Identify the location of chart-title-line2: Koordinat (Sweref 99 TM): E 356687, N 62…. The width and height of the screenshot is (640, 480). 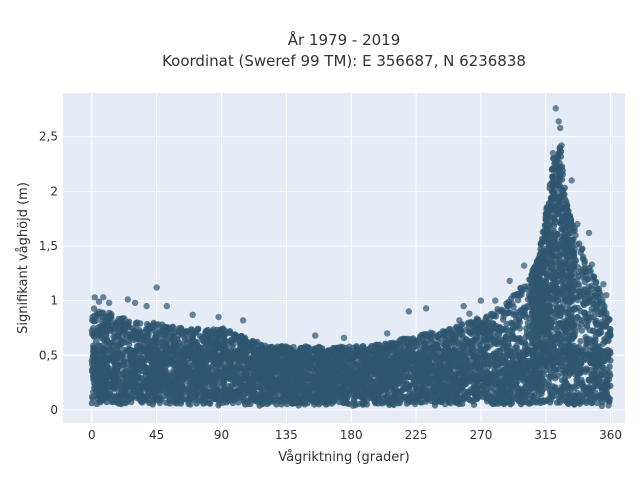
(344, 61).